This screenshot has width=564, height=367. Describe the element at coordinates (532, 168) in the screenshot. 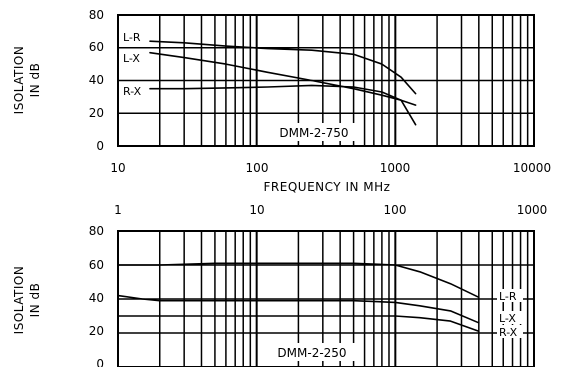

I see `x-tick-label: 10000` at that location.